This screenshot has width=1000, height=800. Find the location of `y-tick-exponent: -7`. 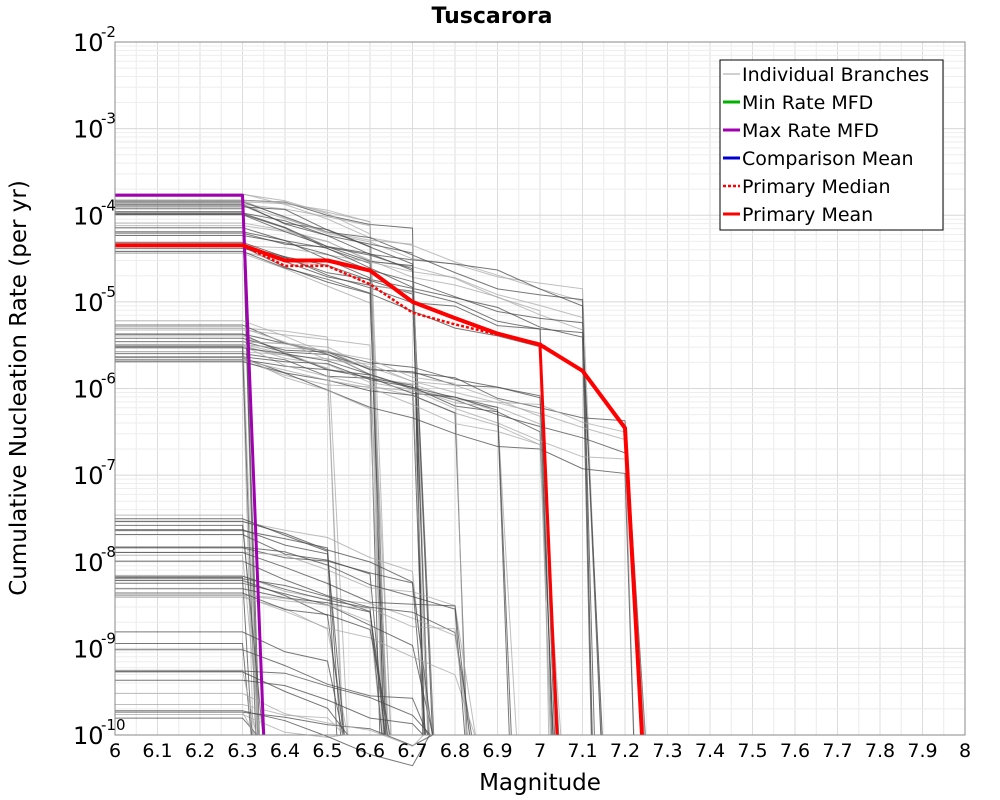

y-tick-exponent: -7 is located at coordinates (108, 465).